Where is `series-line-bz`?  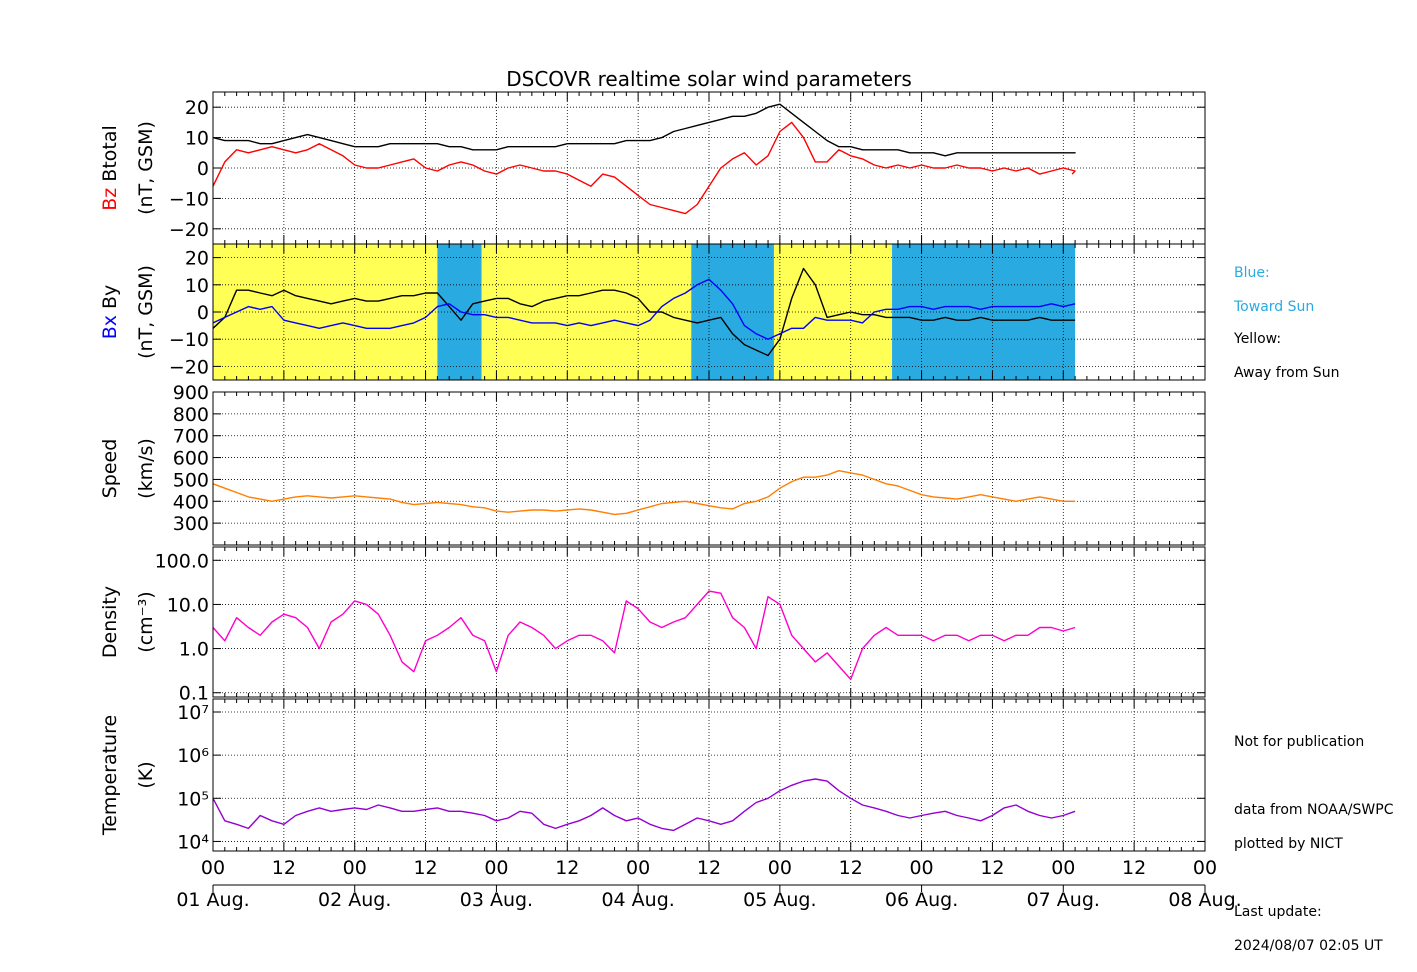 series-line-bz is located at coordinates (644, 168).